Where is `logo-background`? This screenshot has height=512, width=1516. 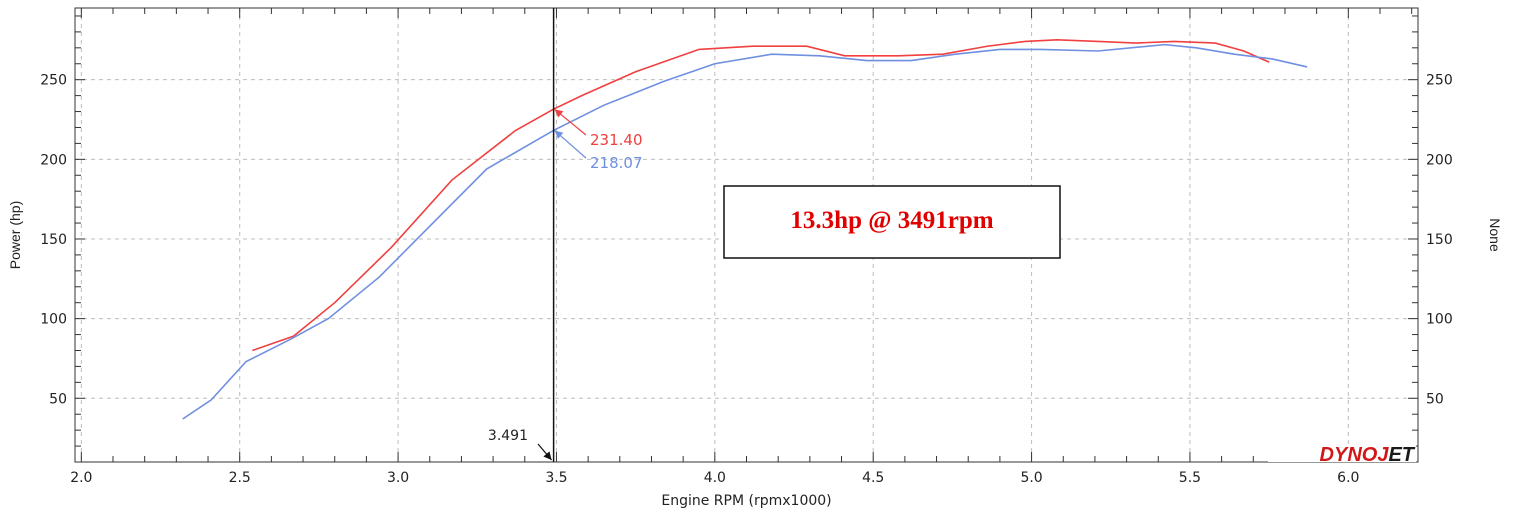
logo-background is located at coordinates (1342, 453).